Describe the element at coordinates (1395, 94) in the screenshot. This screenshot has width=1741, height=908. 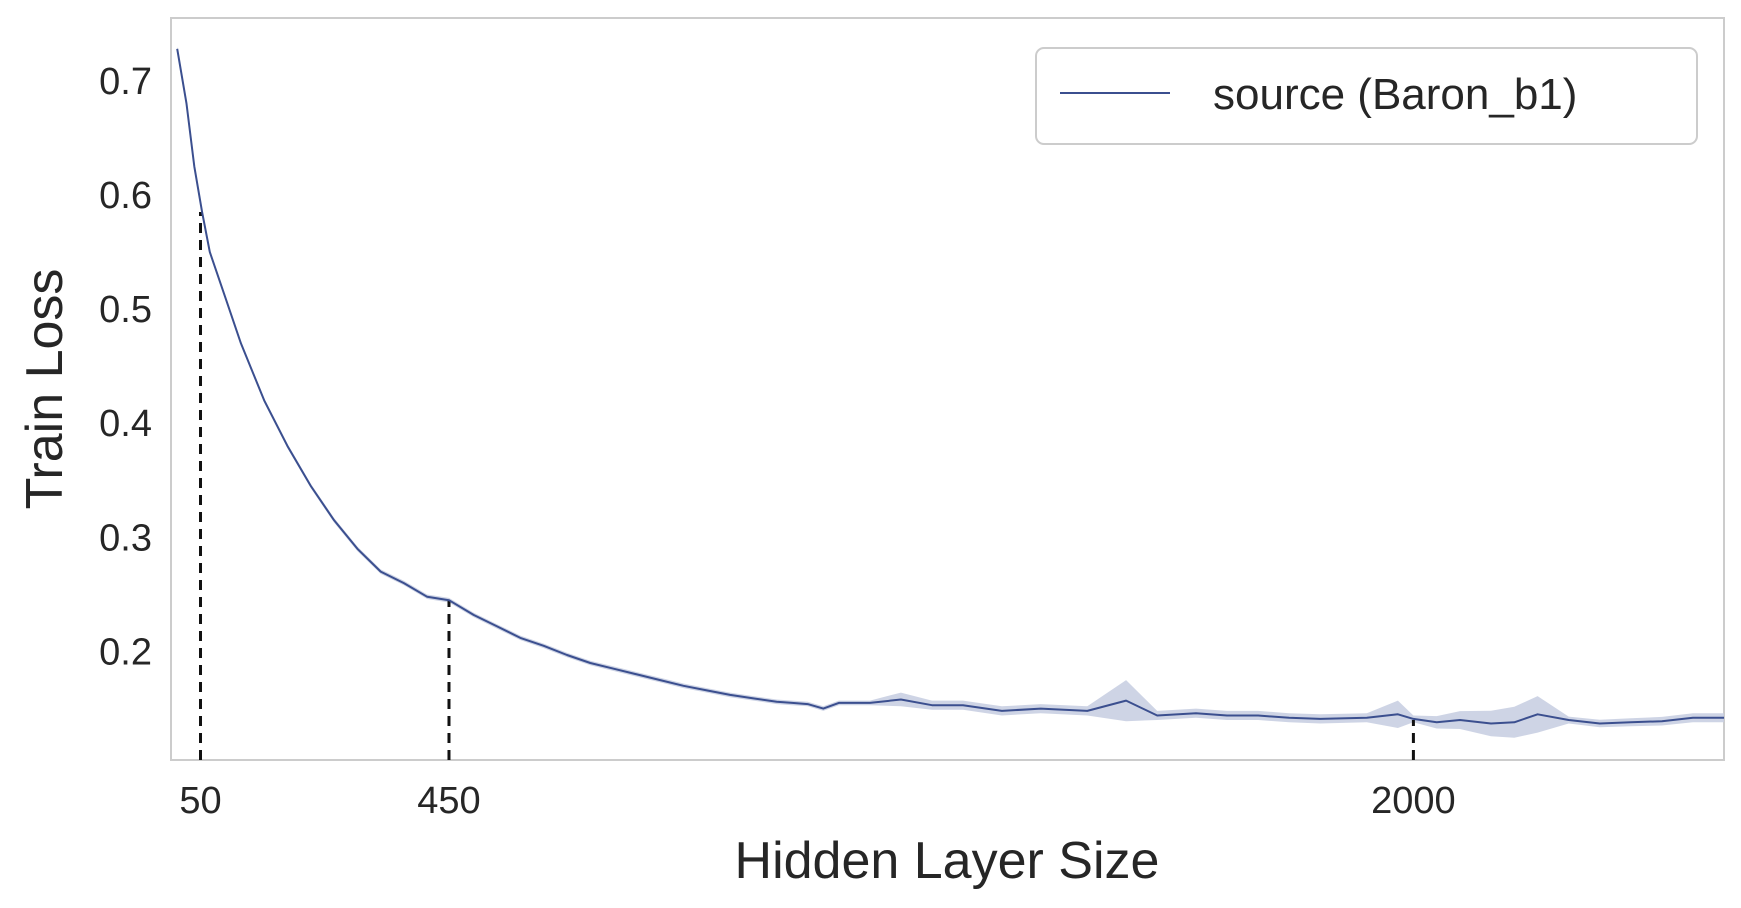
I see `legend-label: source (Baron_b1)` at that location.